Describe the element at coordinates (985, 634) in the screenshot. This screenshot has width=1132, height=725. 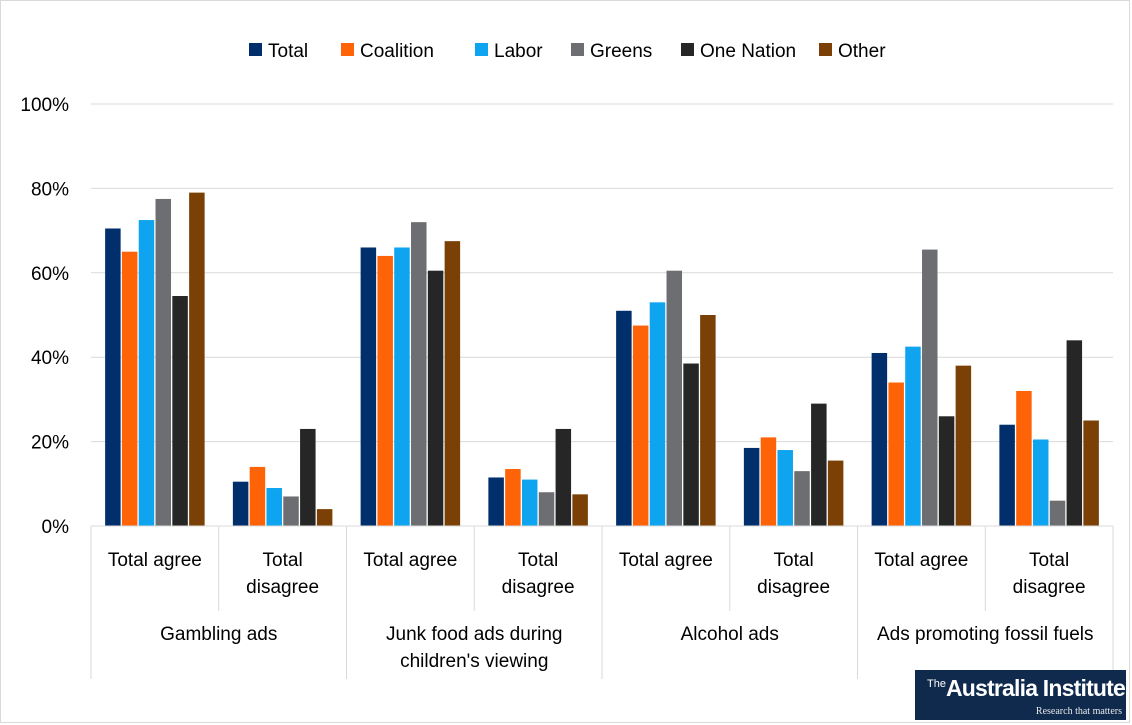
I see `group-label: Ads promoting fossil fuels` at that location.